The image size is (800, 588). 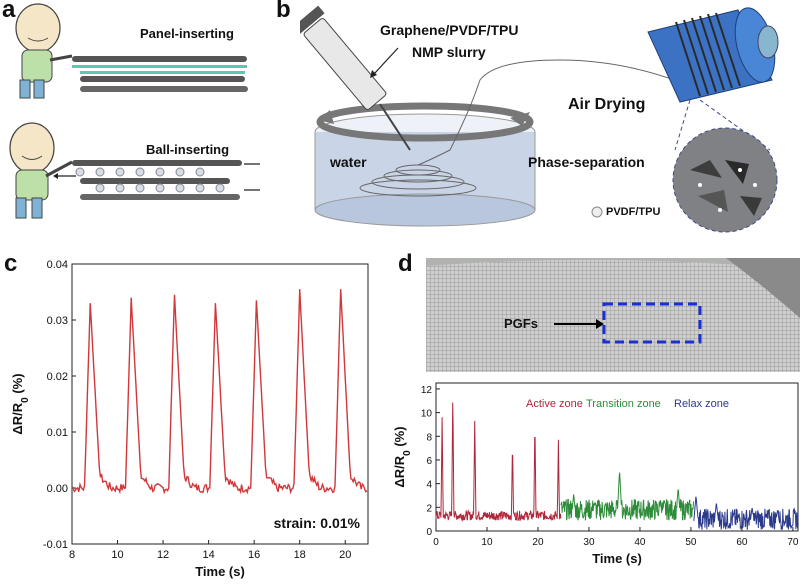 What do you see at coordinates (9, 11) in the screenshot?
I see `panel-label-a: a` at bounding box center [9, 11].